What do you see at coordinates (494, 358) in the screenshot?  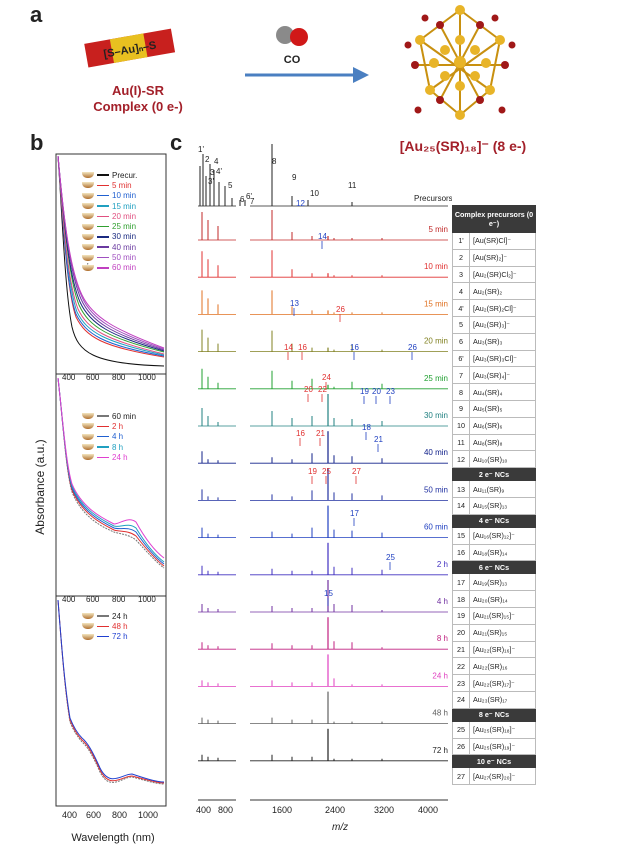 I see `table-row: 6' [Au₃(SR)₃Cl]⁻` at bounding box center [494, 358].